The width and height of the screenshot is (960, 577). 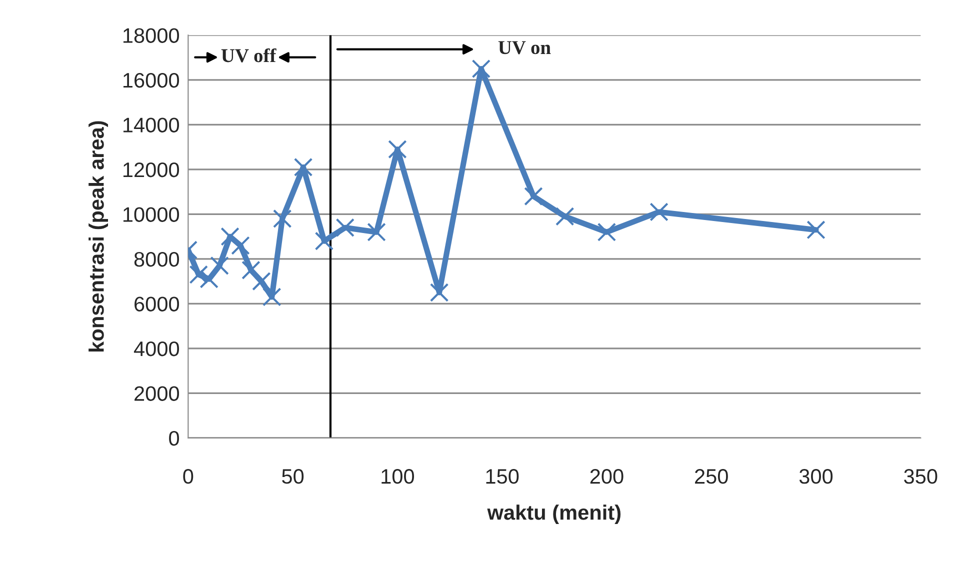 I want to click on y-tick-label: 10000, so click(x=151, y=214).